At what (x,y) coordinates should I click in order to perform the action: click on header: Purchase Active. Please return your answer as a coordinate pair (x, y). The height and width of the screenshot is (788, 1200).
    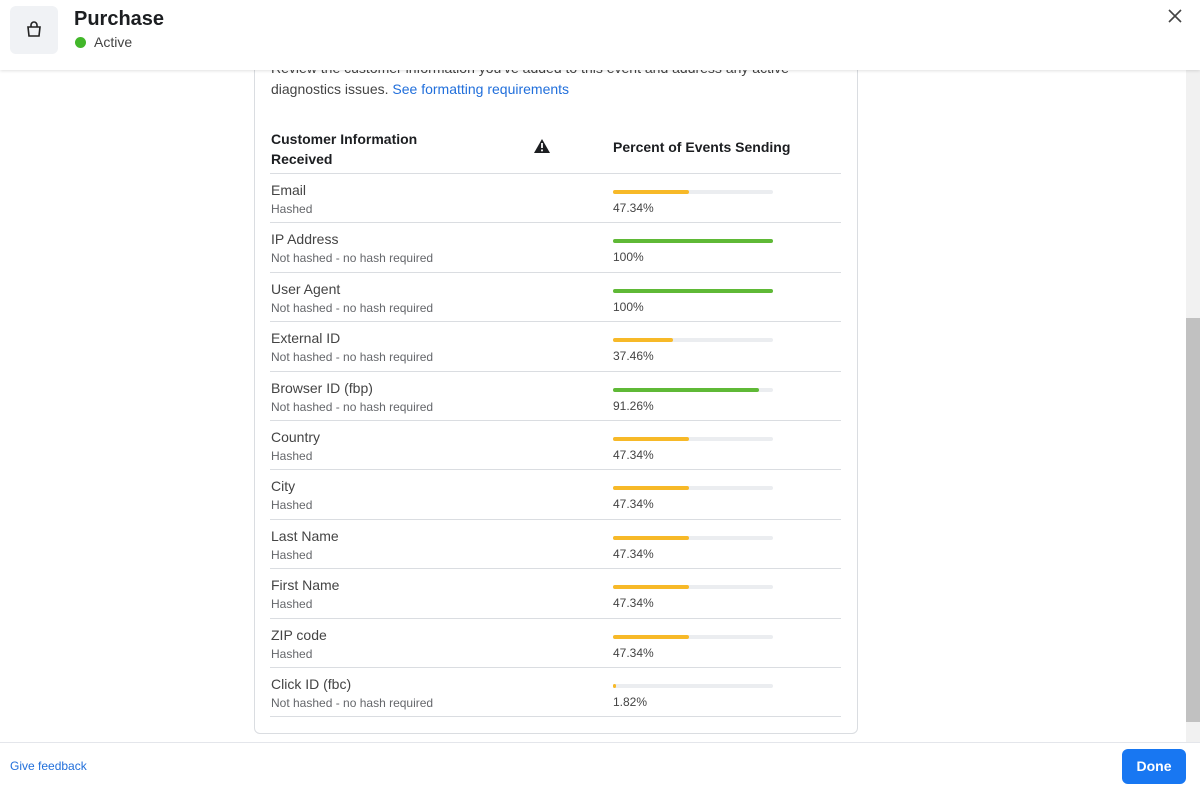
    Looking at the image, I should click on (600, 35).